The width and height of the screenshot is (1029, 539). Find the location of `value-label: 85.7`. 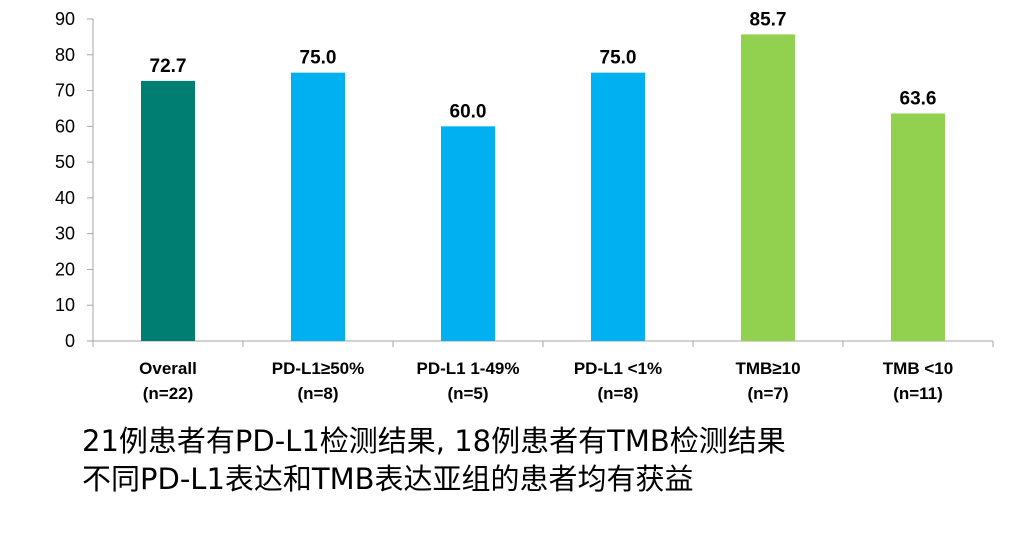

value-label: 85.7 is located at coordinates (768, 19).